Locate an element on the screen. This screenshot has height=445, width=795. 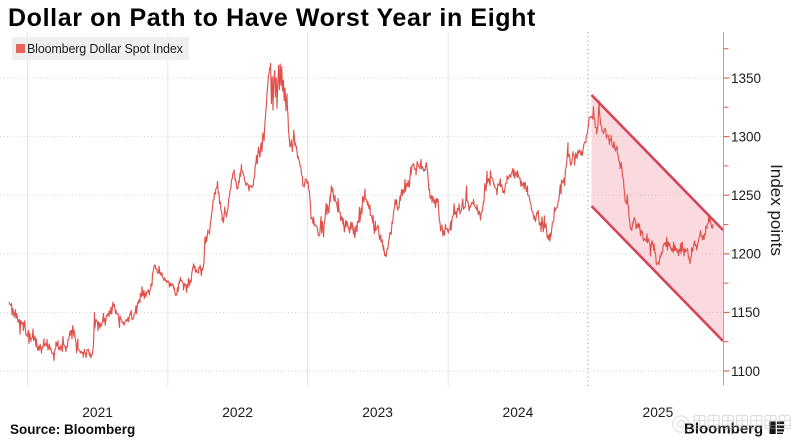
svg-text: 1200 is located at coordinates (746, 254).